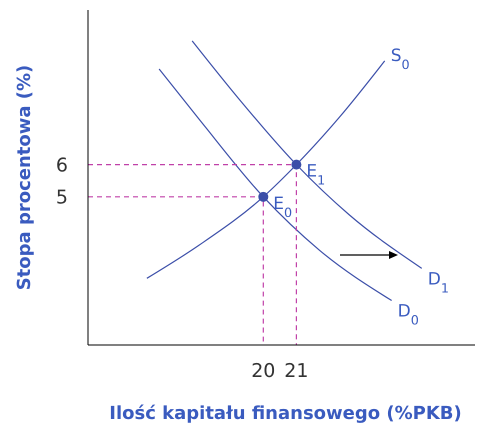  Describe the element at coordinates (62, 197) in the screenshot. I see `y-tick-label: 5` at that location.